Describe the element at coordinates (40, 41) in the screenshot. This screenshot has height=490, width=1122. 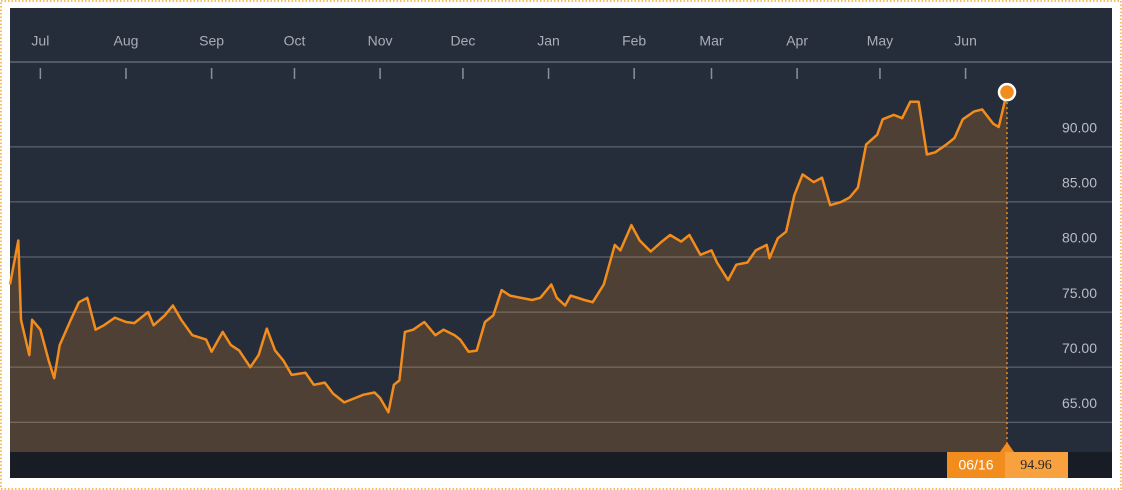
I see `x-tick-label: Jul` at that location.